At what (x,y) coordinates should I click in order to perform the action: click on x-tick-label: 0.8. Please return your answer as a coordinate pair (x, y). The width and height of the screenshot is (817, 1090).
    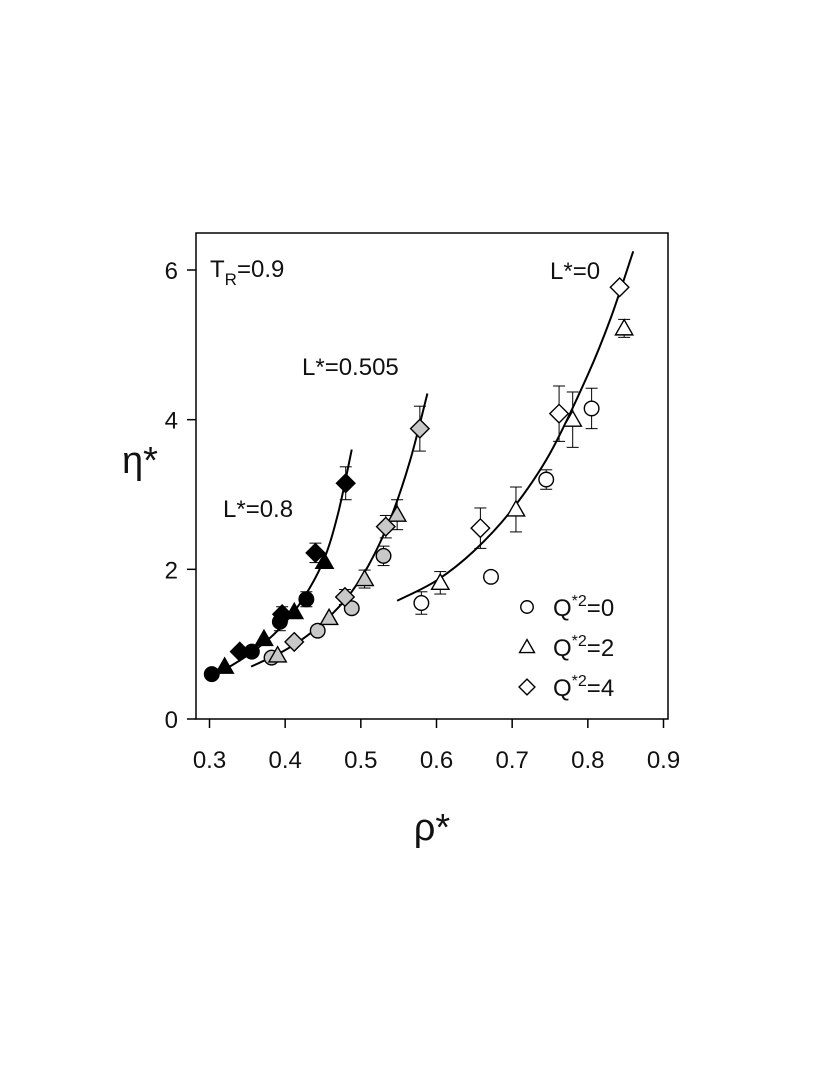
    Looking at the image, I should click on (587, 760).